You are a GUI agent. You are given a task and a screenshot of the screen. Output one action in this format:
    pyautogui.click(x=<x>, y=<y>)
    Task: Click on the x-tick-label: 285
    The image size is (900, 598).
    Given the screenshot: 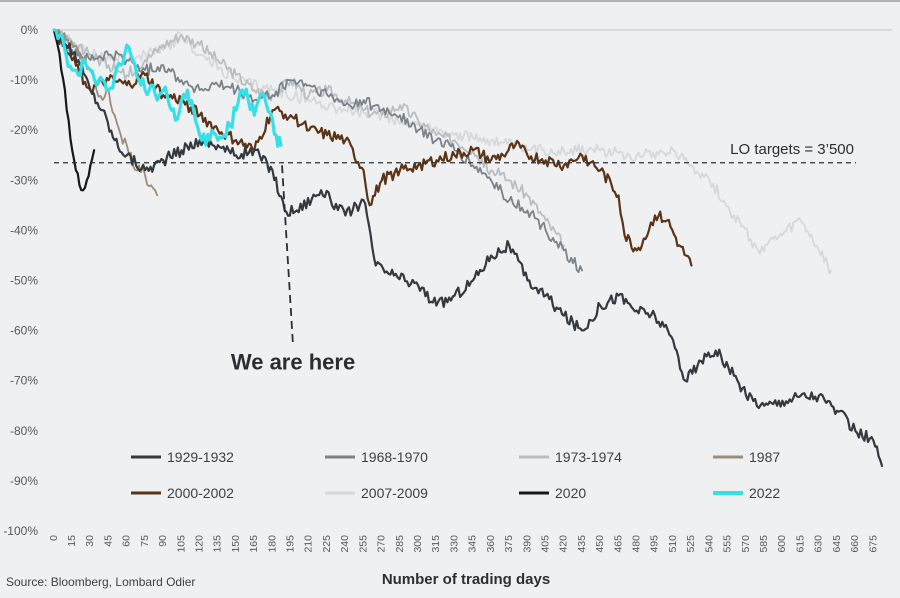 What is the action you would take?
    pyautogui.click(x=400, y=544)
    